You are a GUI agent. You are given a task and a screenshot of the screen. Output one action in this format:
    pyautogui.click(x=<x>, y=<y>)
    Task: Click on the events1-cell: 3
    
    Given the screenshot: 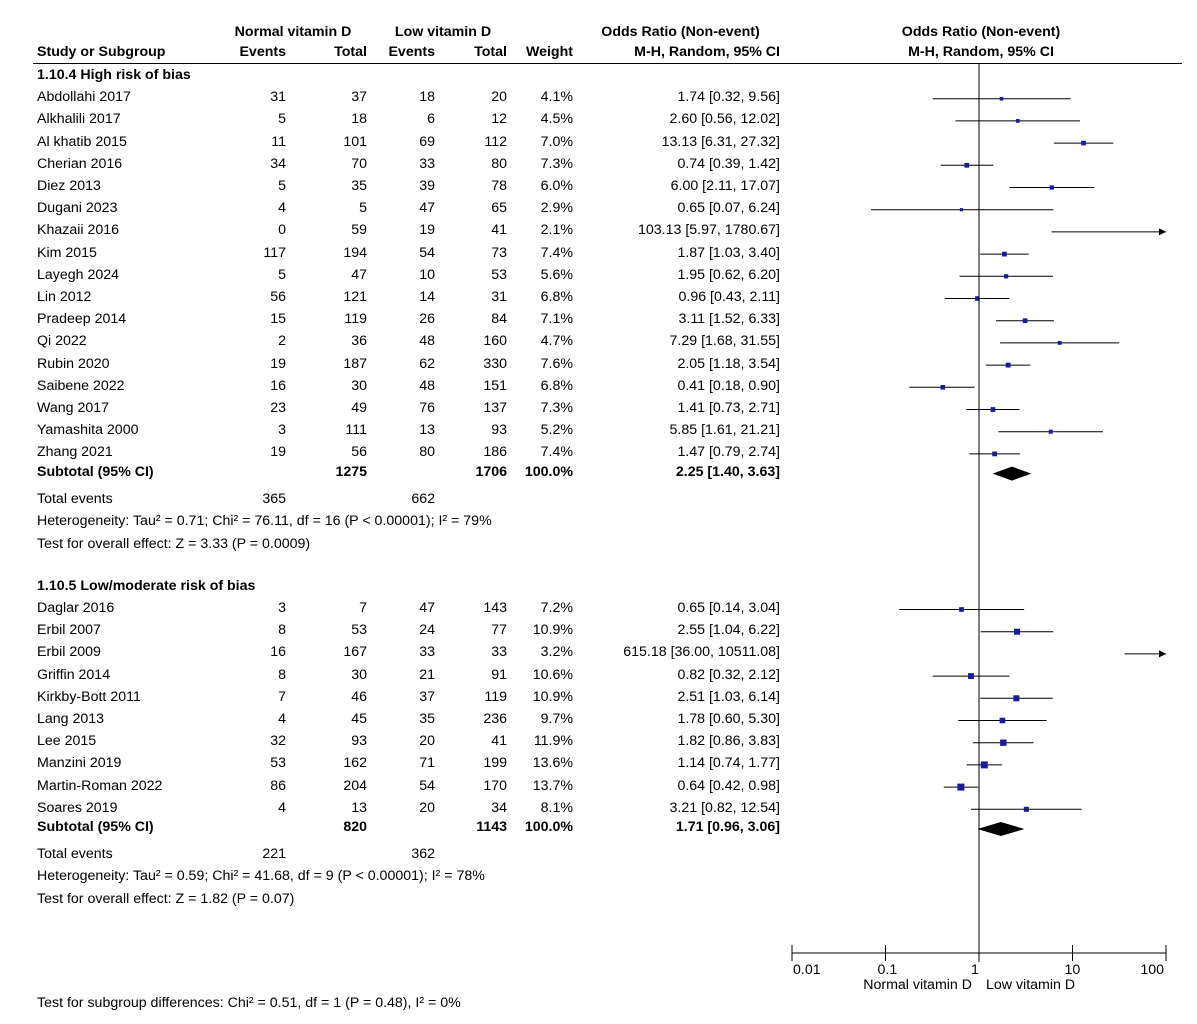 What is the action you would take?
    pyautogui.click(x=282, y=608)
    